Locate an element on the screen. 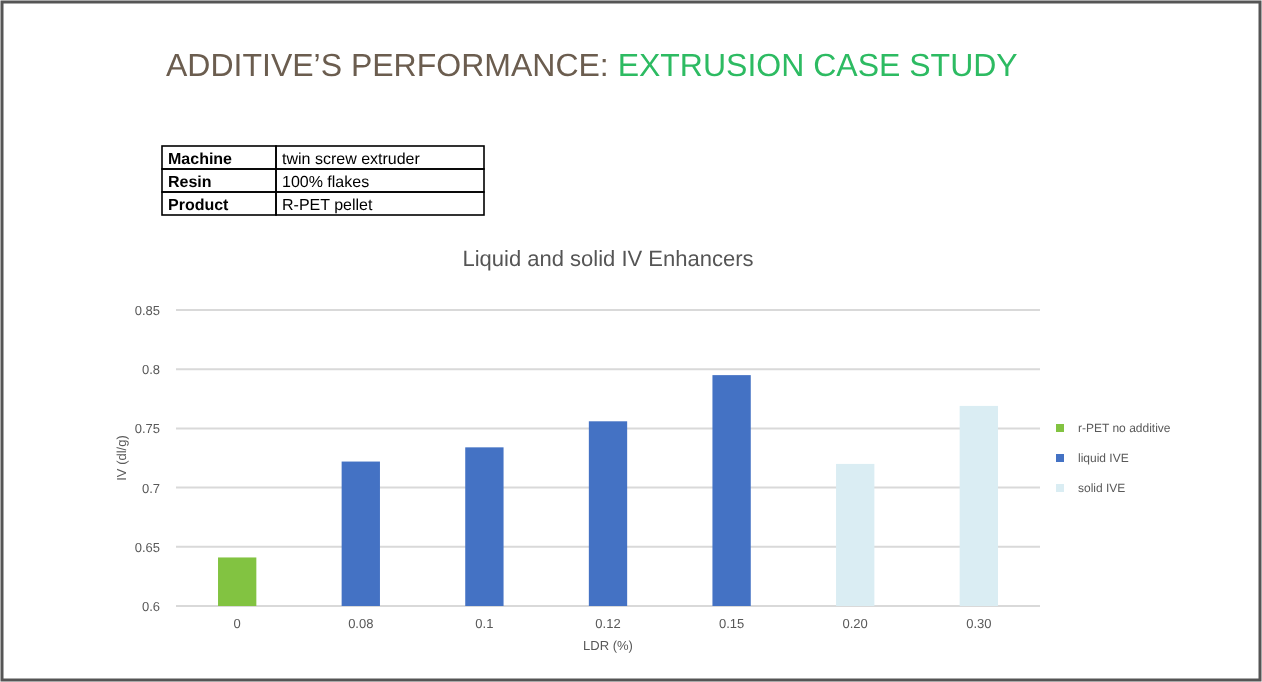 The width and height of the screenshot is (1262, 682). text: twin screw extruder is located at coordinates (351, 159).